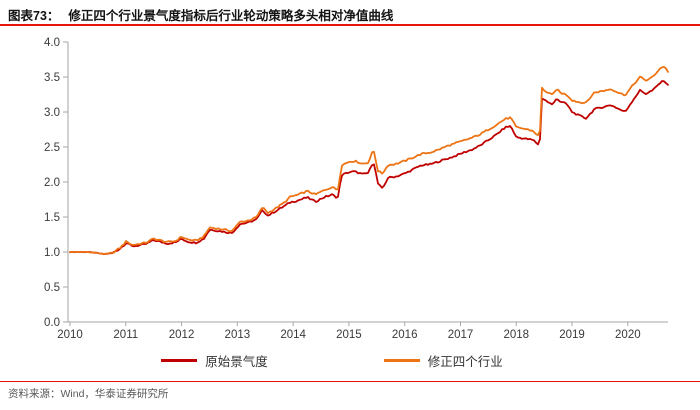 The image size is (700, 410). I want to click on svg-text: 4.0, so click(52, 43).